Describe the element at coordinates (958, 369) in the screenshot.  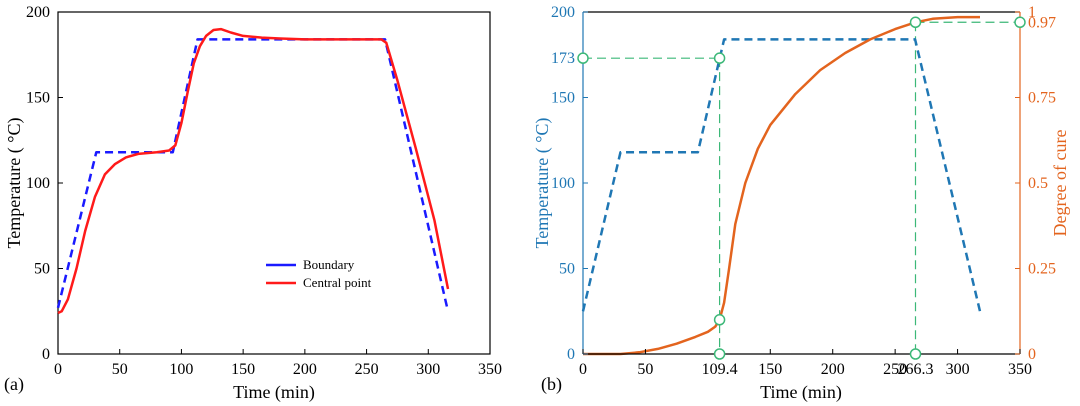
I see `panel-b-x-tick-label: 300` at that location.